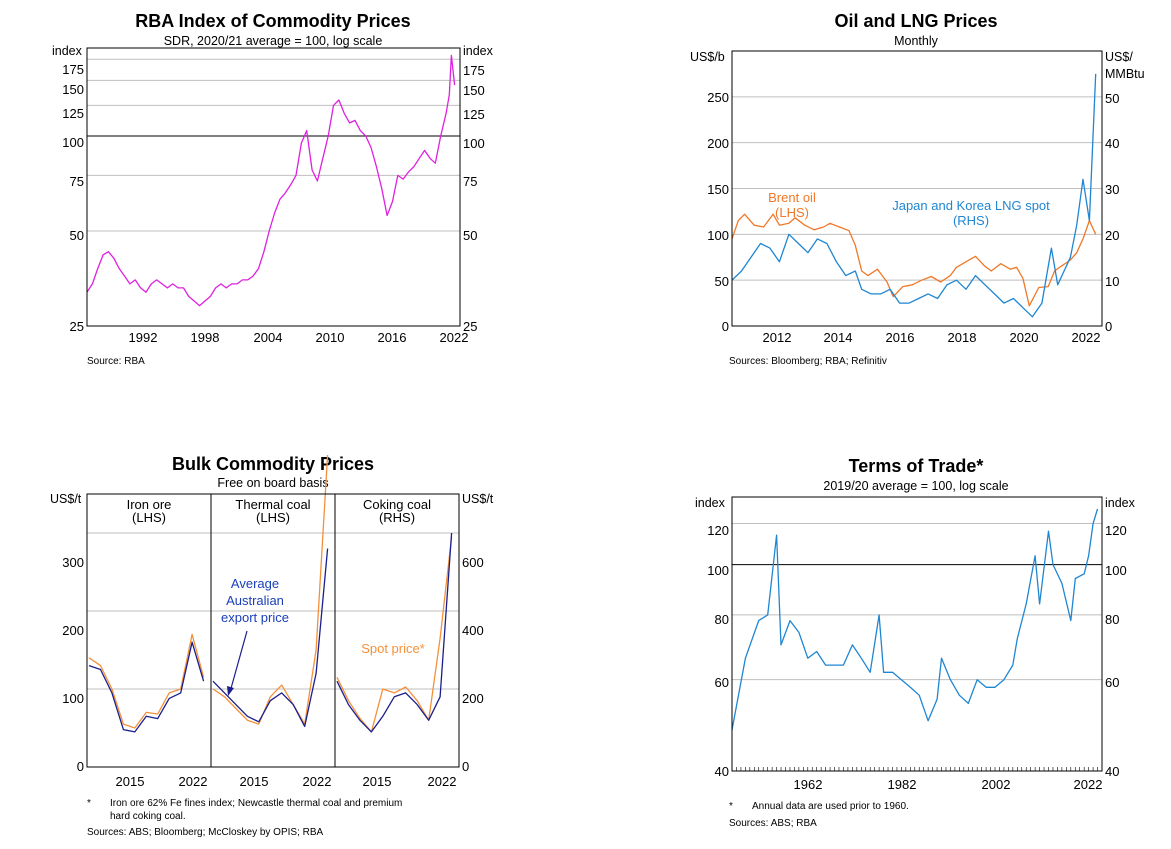 This screenshot has width=1171, height=849. I want to click on x-tick-label: 2004, so click(268, 337).